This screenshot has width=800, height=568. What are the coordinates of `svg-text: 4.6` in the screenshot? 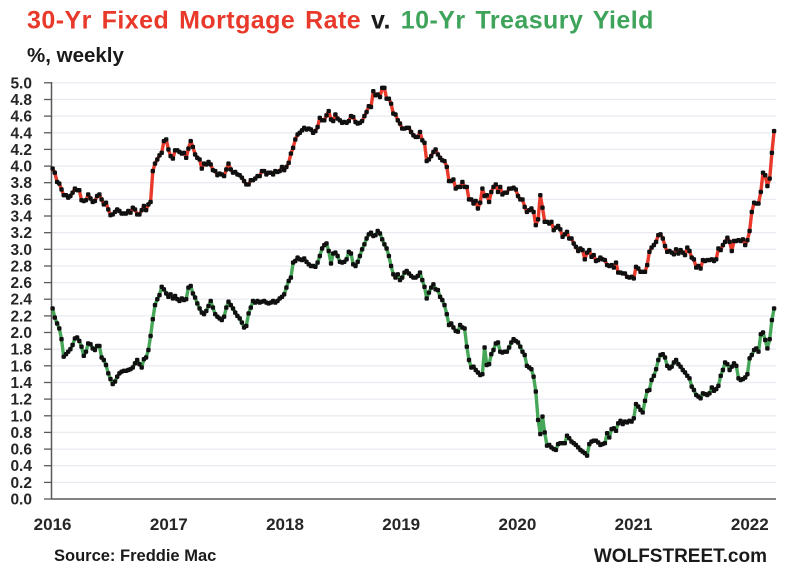 It's located at (21, 117).